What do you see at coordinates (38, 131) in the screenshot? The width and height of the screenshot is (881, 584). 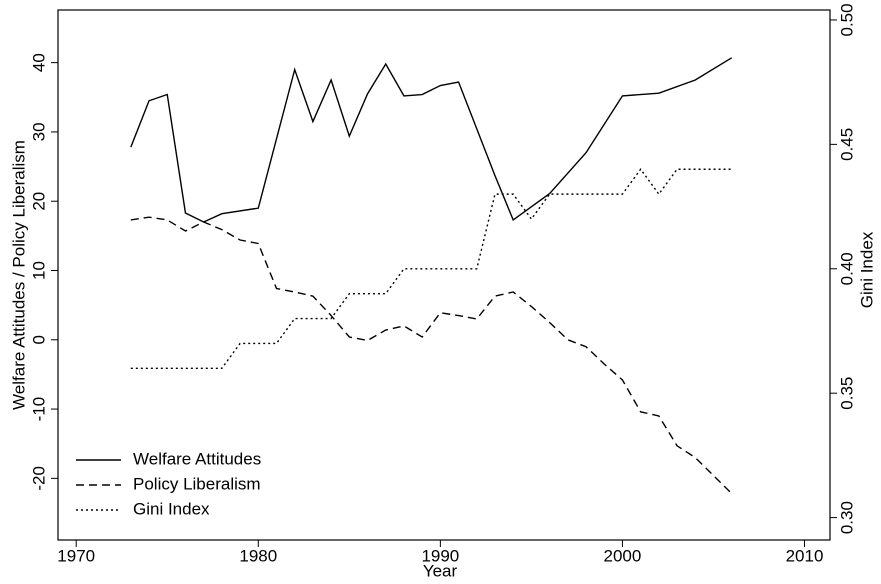 I see `y-tick-label: 30` at bounding box center [38, 131].